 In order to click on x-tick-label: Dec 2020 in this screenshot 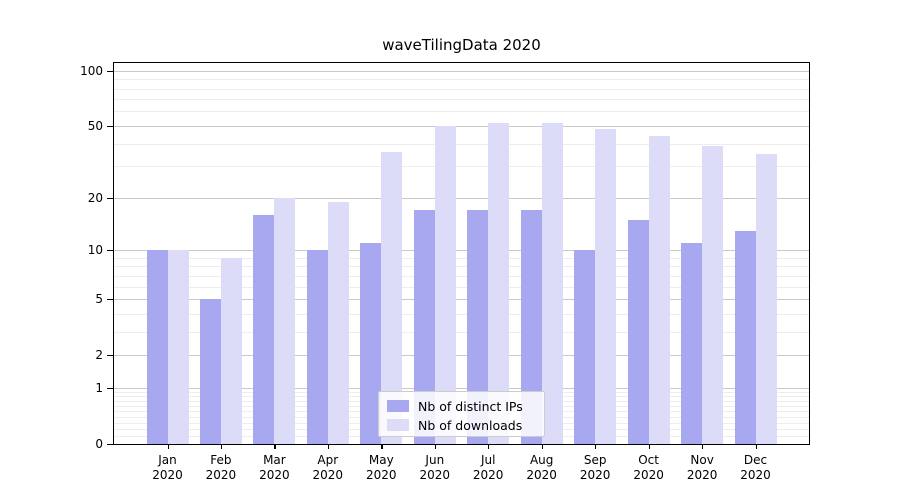, I will do `click(756, 468)`.